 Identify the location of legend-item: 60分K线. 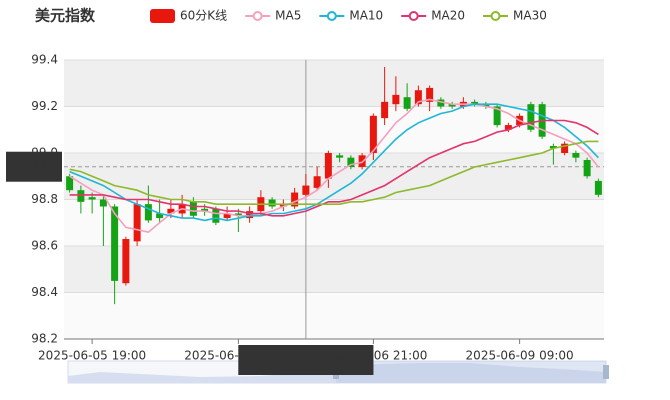
(188, 16).